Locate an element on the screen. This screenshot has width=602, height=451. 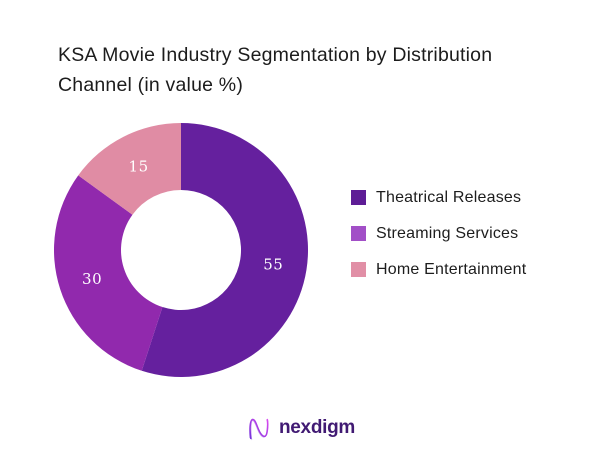
donut-slice-home-entertainment is located at coordinates (129, 169).